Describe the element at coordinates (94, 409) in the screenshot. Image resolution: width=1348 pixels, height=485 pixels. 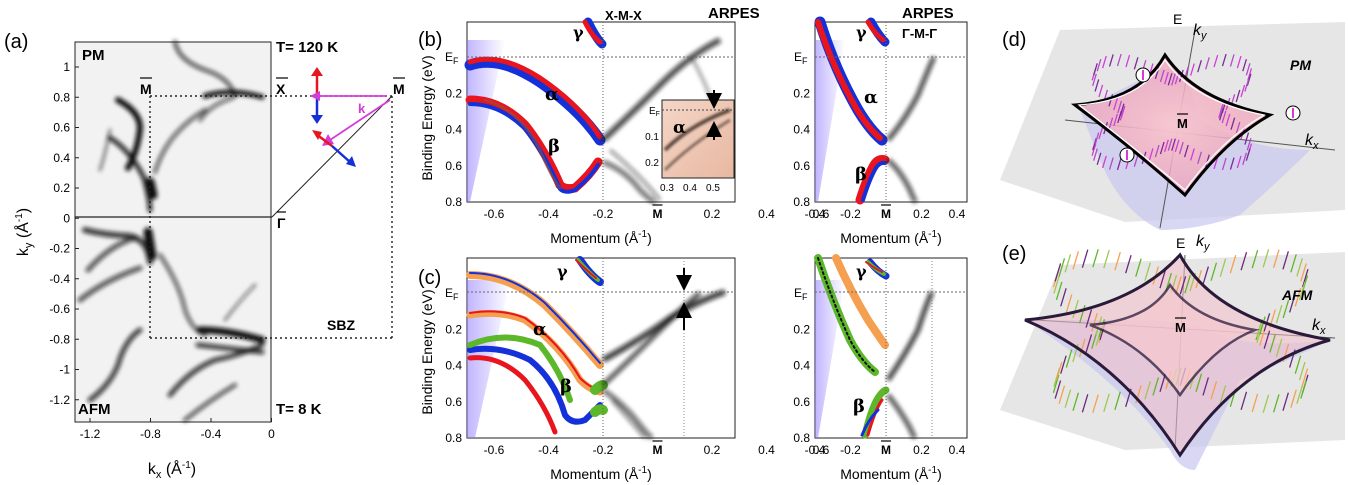
I see `afm-label: AFM` at that location.